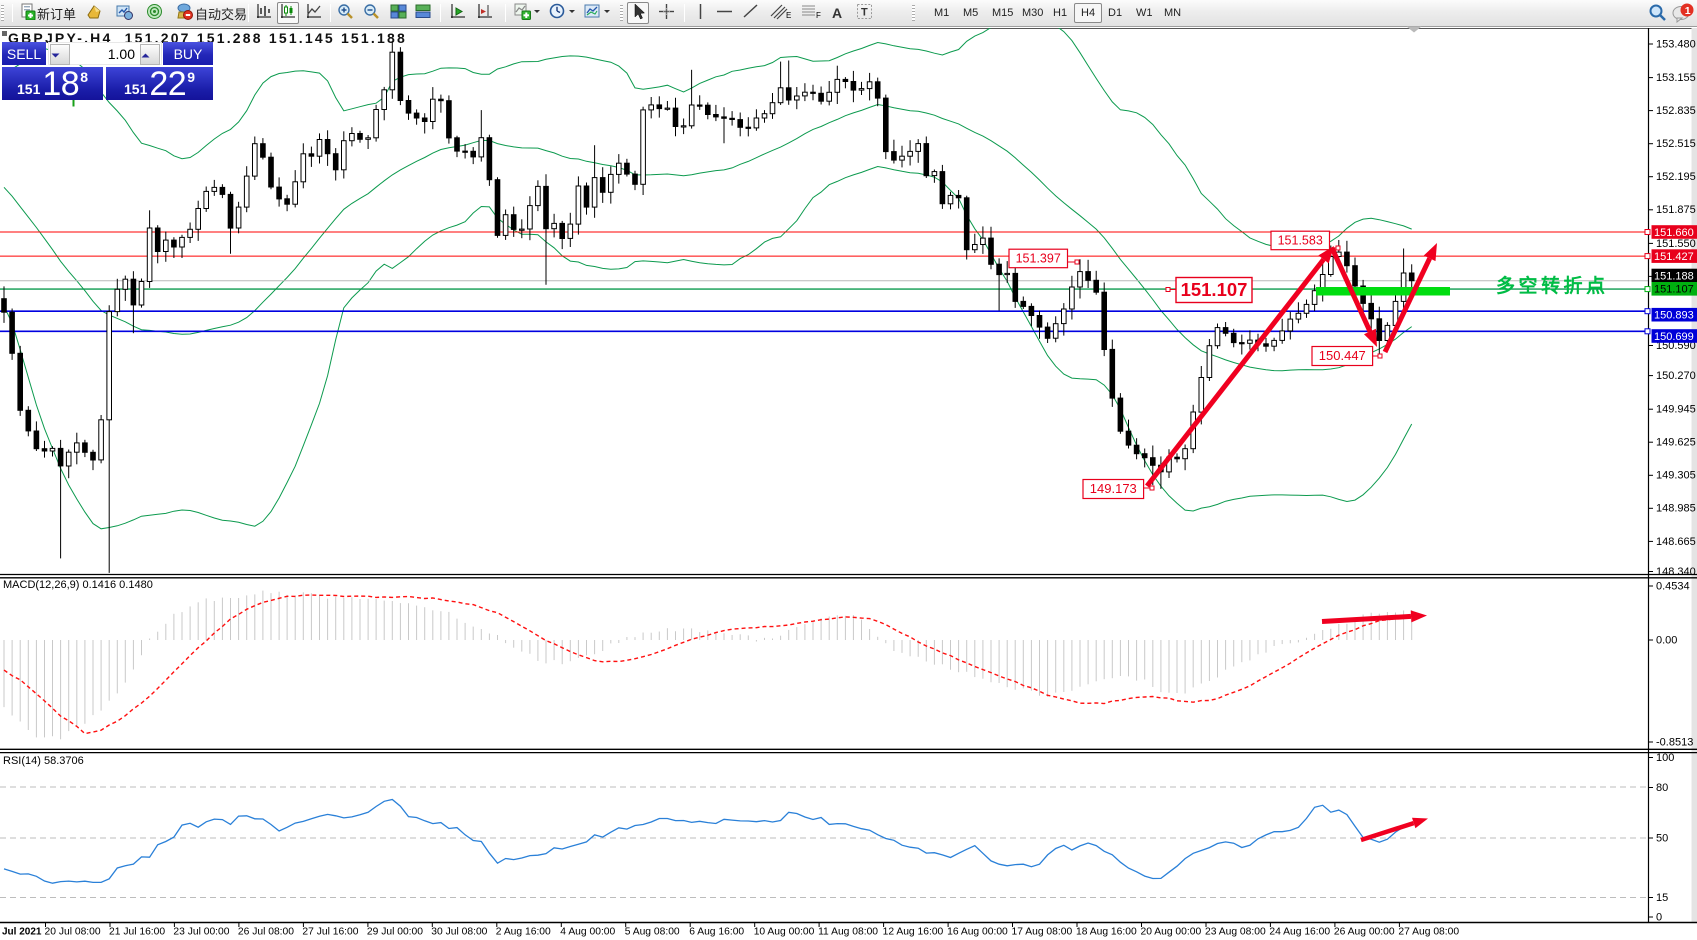  Describe the element at coordinates (1662, 898) in the screenshot. I see `svg-text: 15` at that location.